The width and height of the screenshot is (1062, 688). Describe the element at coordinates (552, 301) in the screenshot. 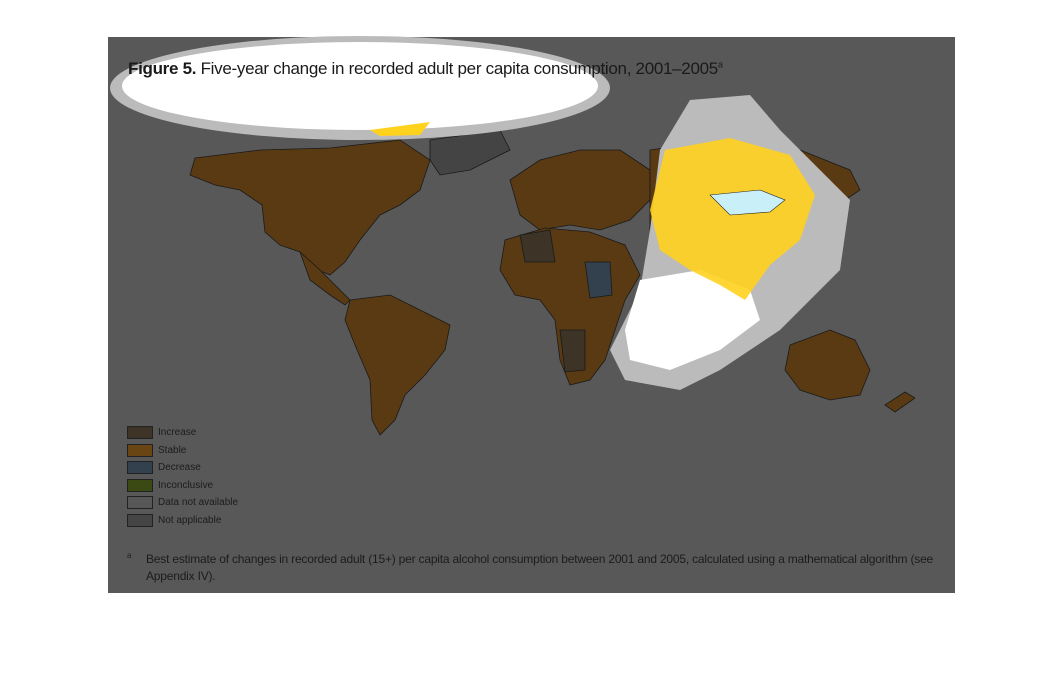

I see `africa-increase` at that location.